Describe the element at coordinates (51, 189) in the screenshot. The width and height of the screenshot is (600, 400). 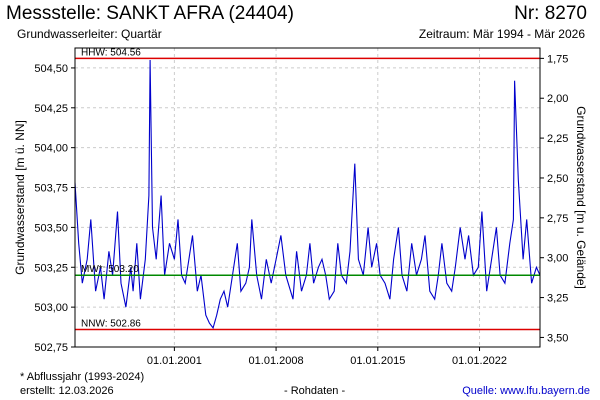
I see `y-tick-label: 503,75` at that location.